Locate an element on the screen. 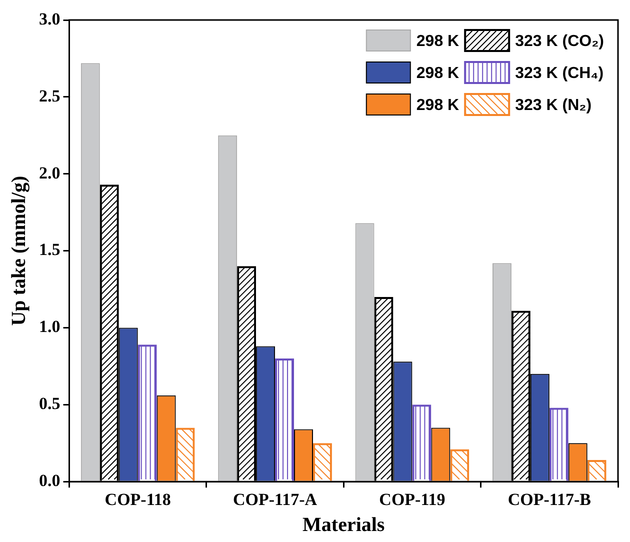 The width and height of the screenshot is (630, 542). y-tick-label: 1.0 is located at coordinates (49, 326).